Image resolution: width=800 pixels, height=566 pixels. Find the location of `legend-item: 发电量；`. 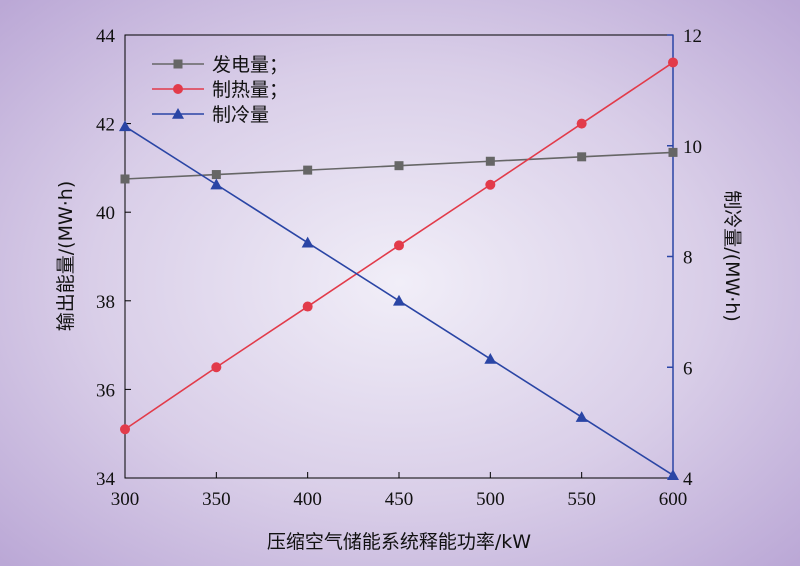

legend-item: 发电量； is located at coordinates (220, 65).